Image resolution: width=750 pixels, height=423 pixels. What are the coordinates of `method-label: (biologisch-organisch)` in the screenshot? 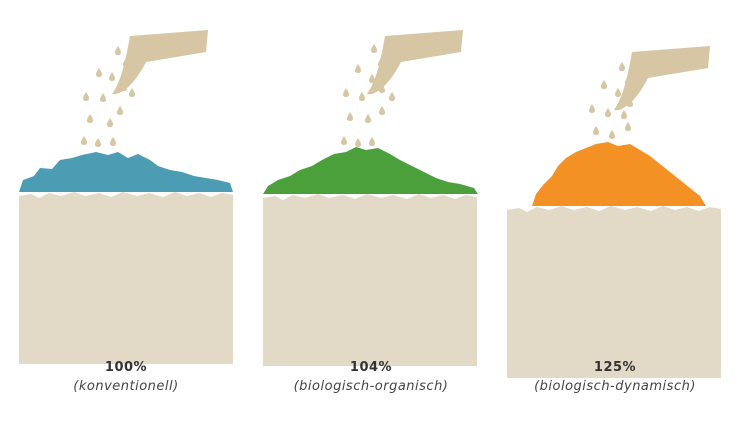 It's located at (371, 386).